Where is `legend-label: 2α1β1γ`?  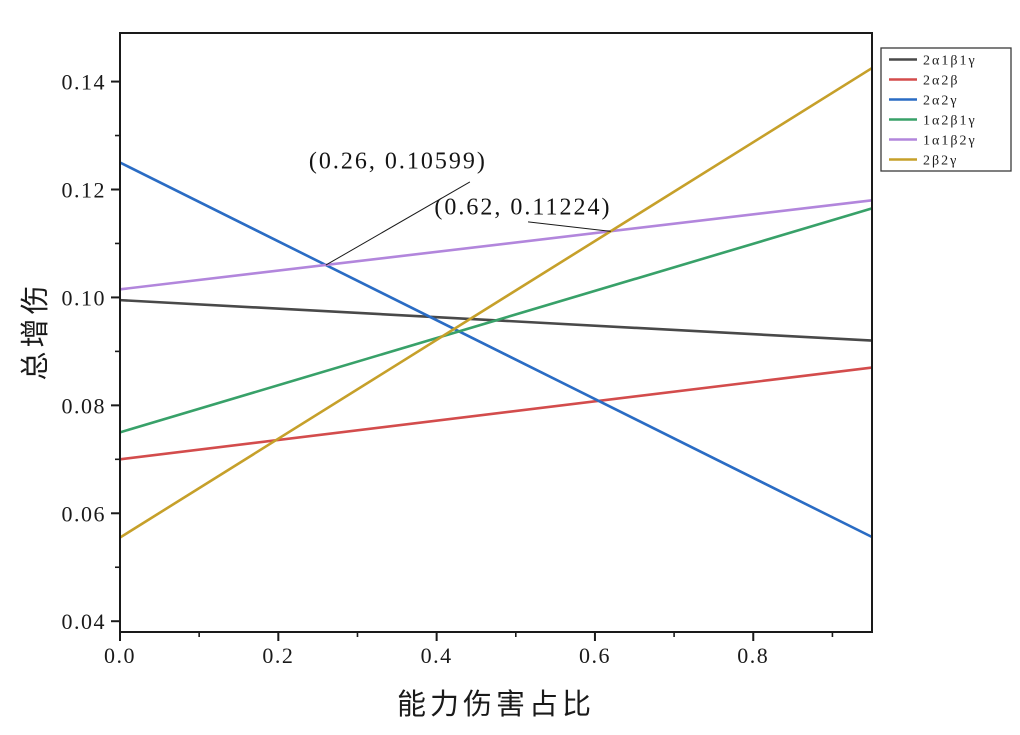
legend-label: 2α1β1γ is located at coordinates (950, 61).